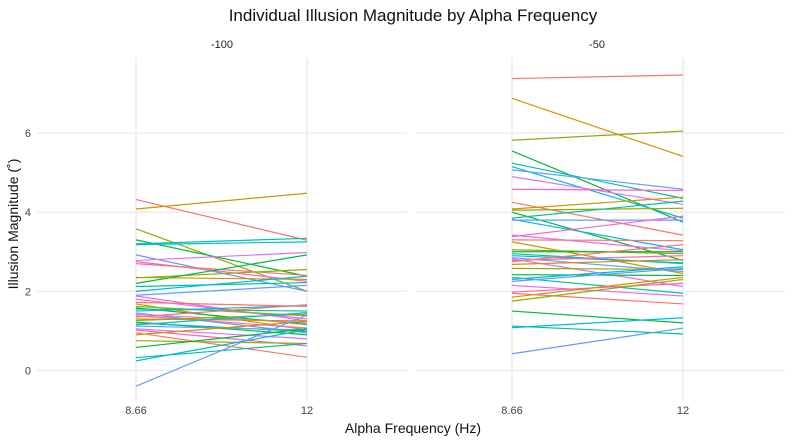  What do you see at coordinates (413, 428) in the screenshot?
I see `x-axis-label: Alpha Frequency (Hz)` at bounding box center [413, 428].